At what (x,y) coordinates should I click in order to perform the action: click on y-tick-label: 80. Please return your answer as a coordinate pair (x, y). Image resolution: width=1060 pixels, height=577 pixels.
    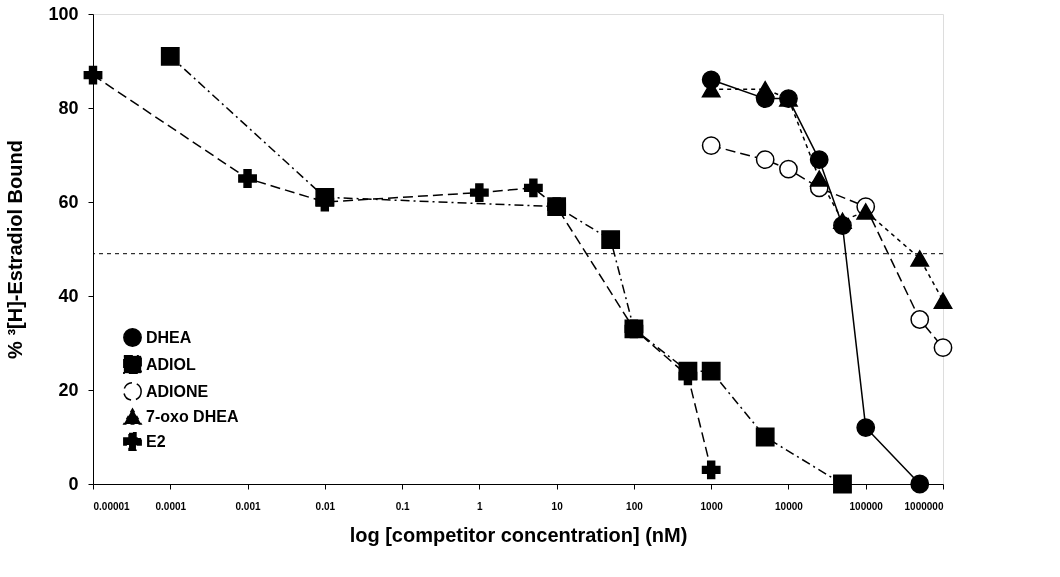
    Looking at the image, I should click on (68, 107).